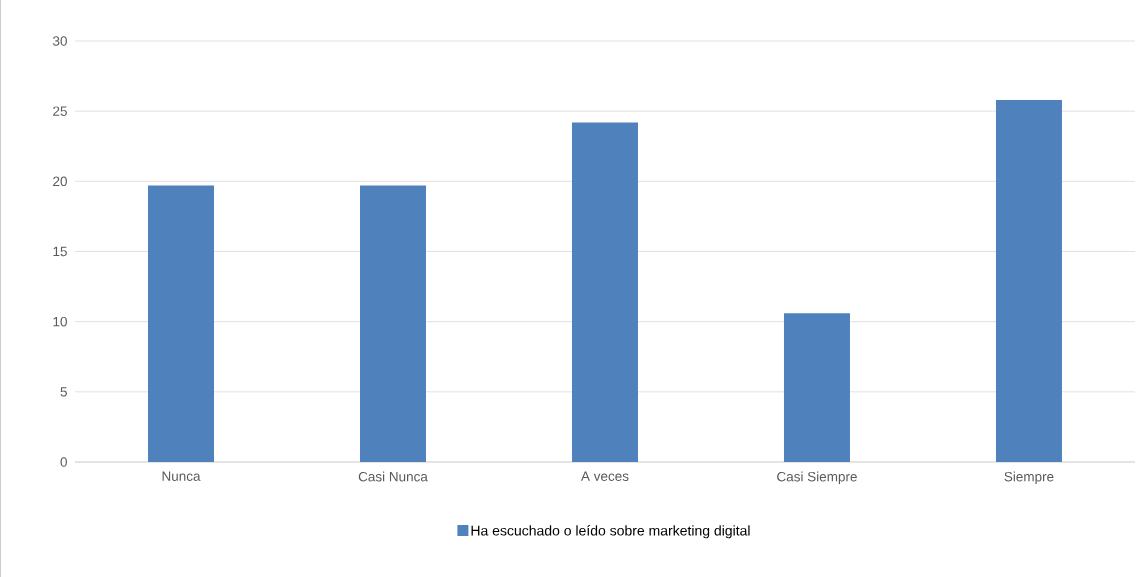 This screenshot has width=1148, height=577. I want to click on y-tick-label: 5, so click(63, 392).